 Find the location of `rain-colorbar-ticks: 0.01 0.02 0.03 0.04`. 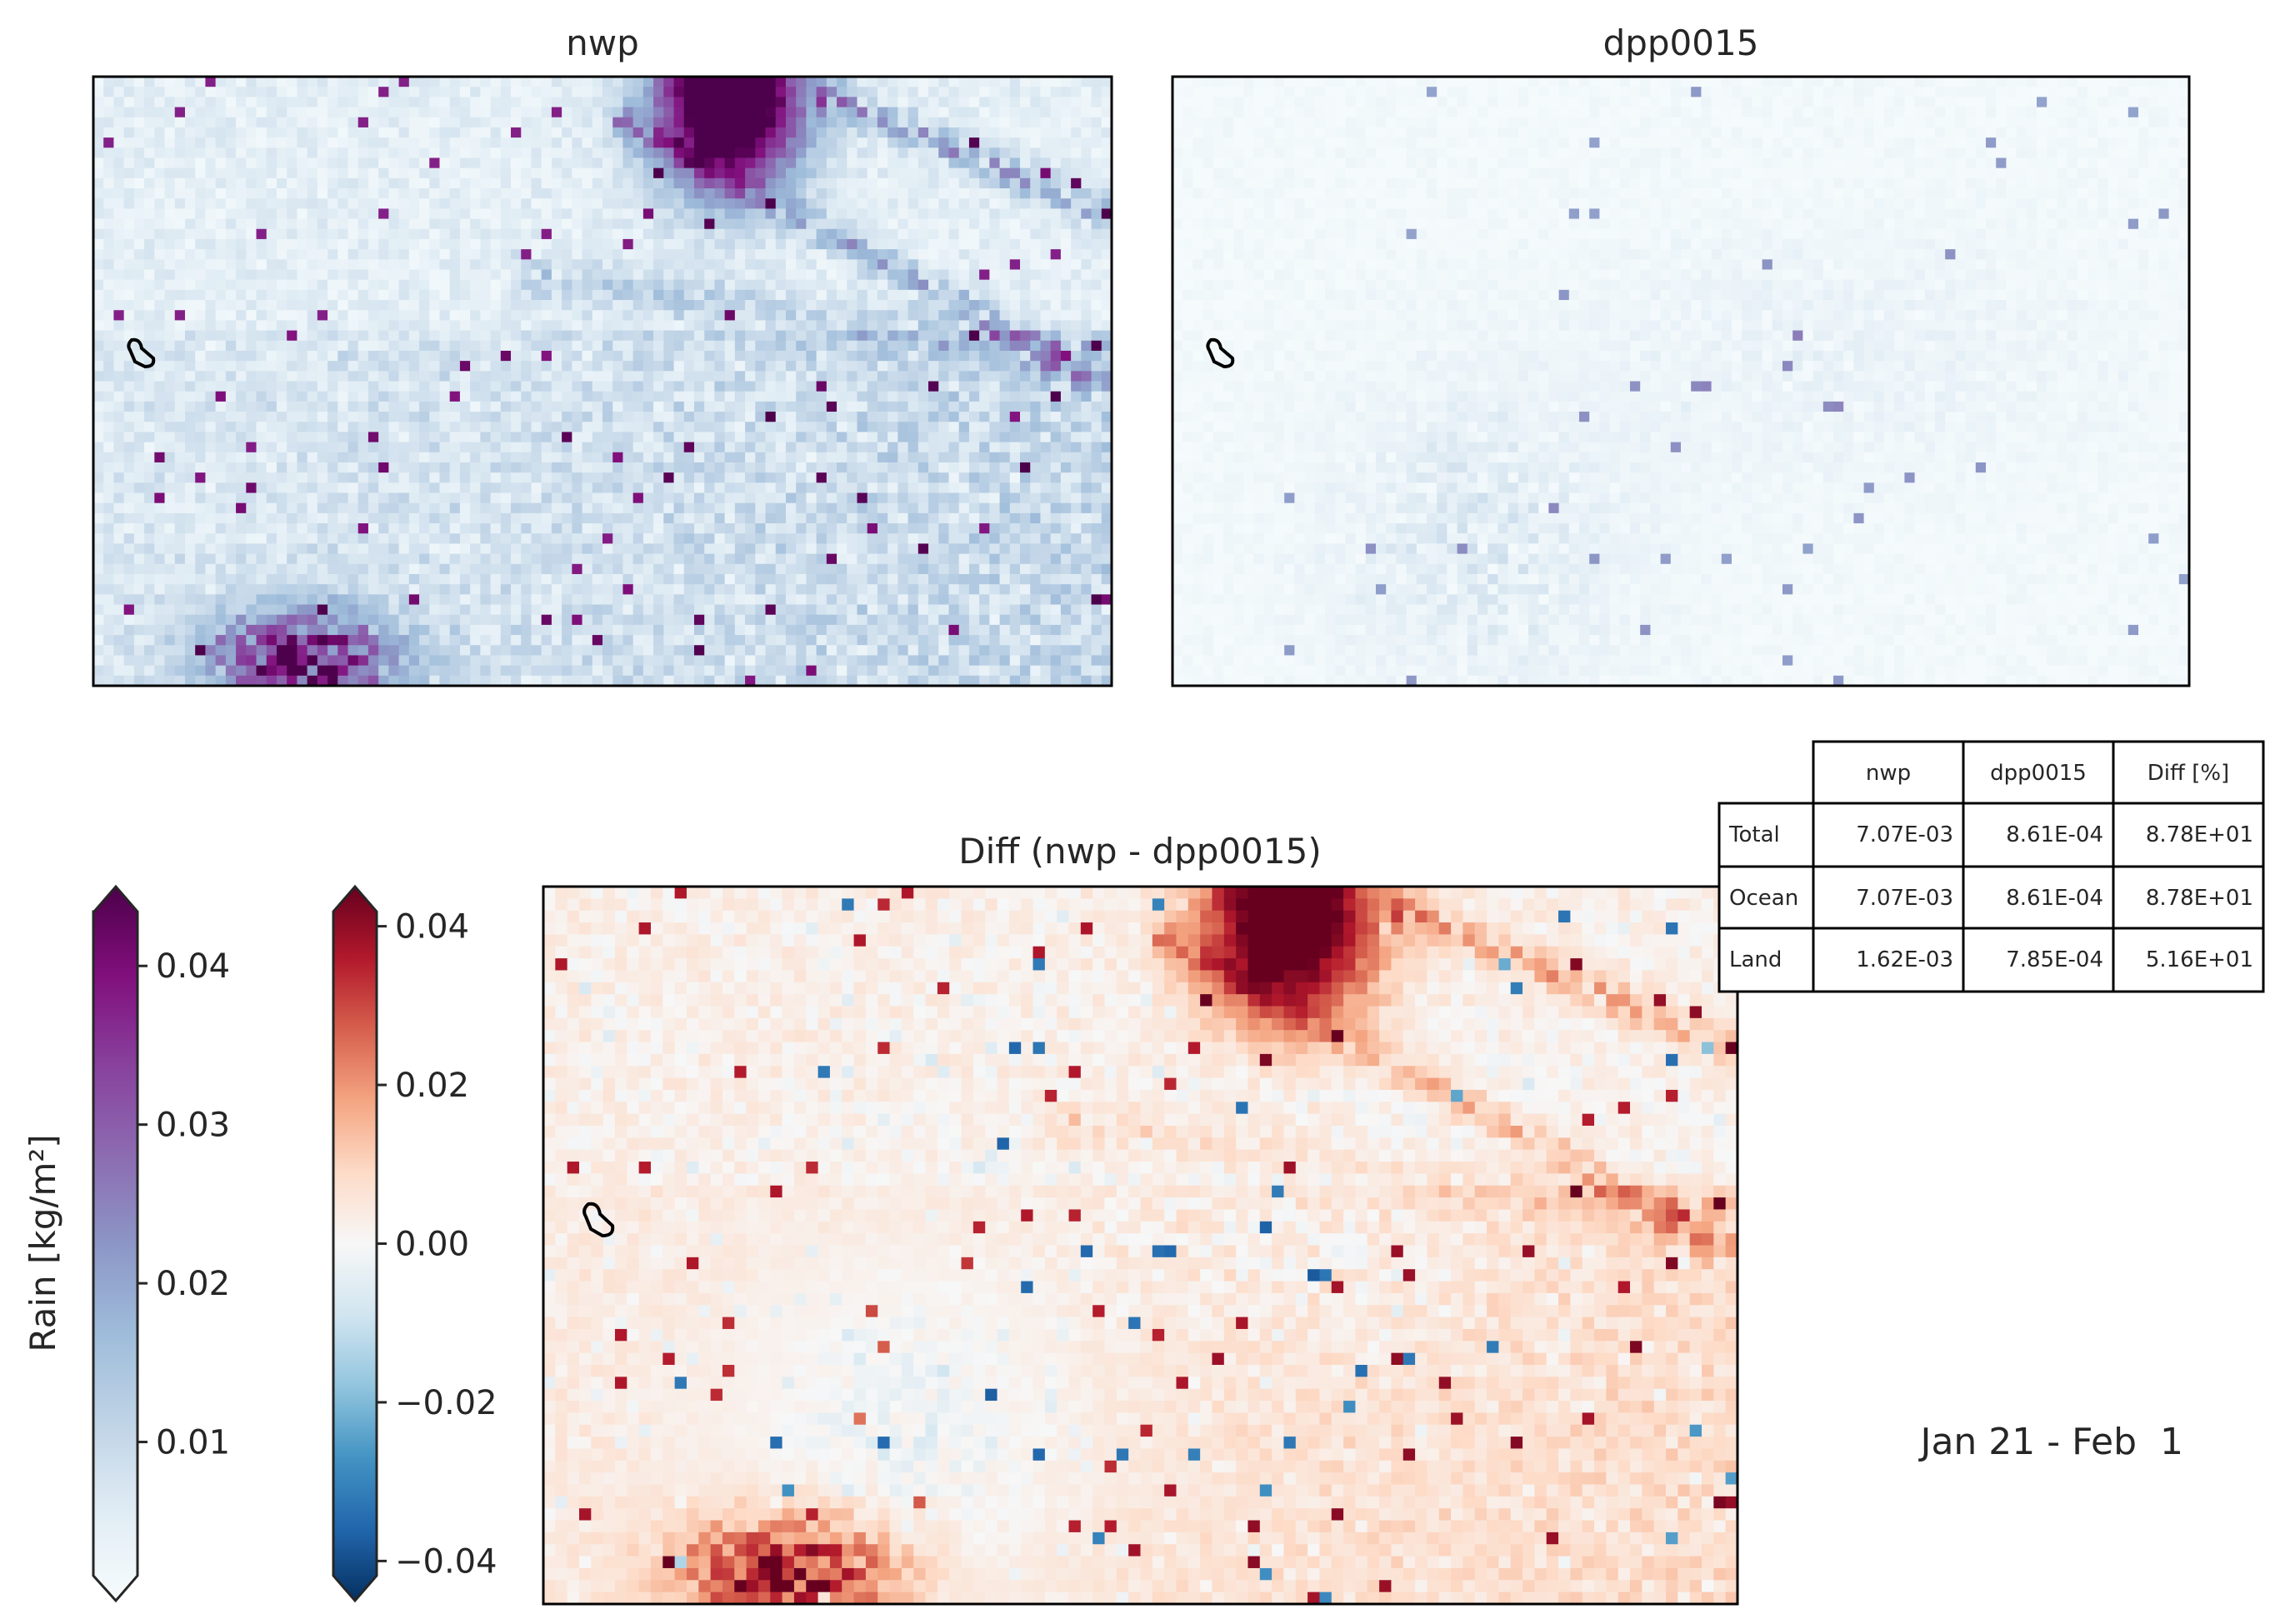

rain-colorbar-ticks: 0.01 0.02 0.03 0.04 is located at coordinates (184, 1204).